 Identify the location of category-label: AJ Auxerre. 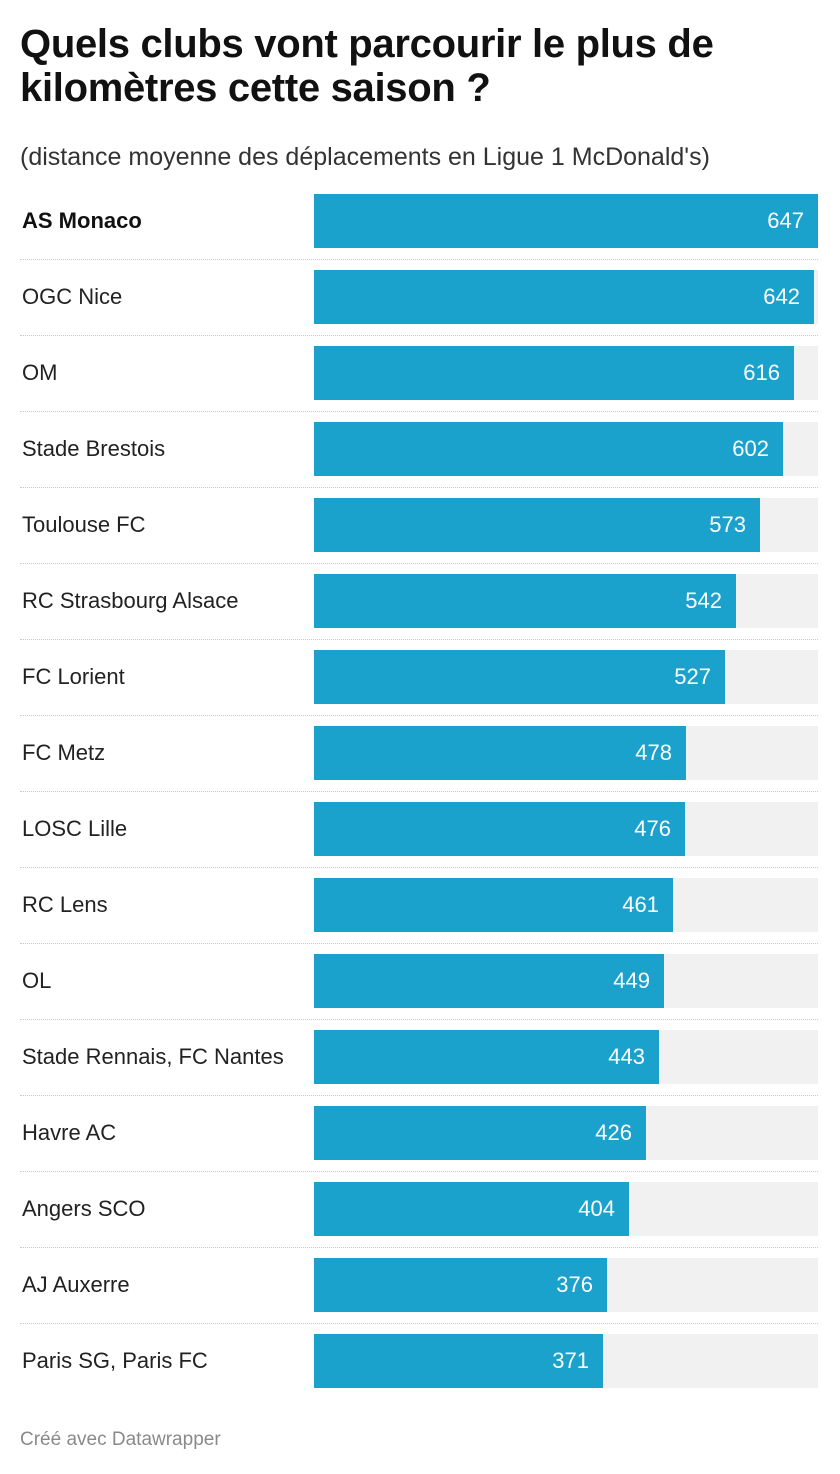
(76, 1284).